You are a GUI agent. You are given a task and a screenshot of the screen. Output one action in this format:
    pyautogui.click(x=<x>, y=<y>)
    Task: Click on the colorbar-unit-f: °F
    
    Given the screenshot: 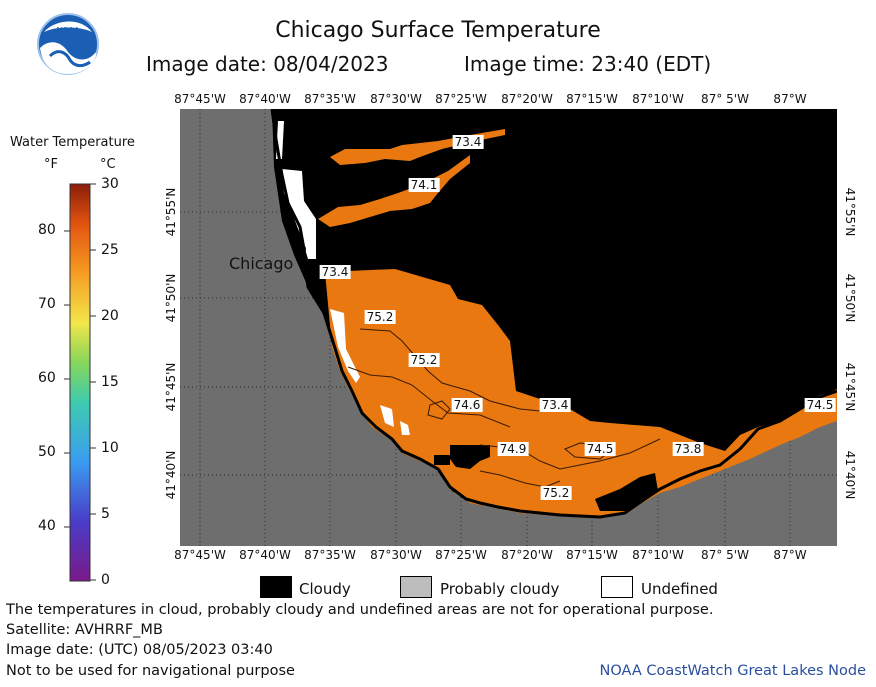 What is the action you would take?
    pyautogui.click(x=51, y=164)
    